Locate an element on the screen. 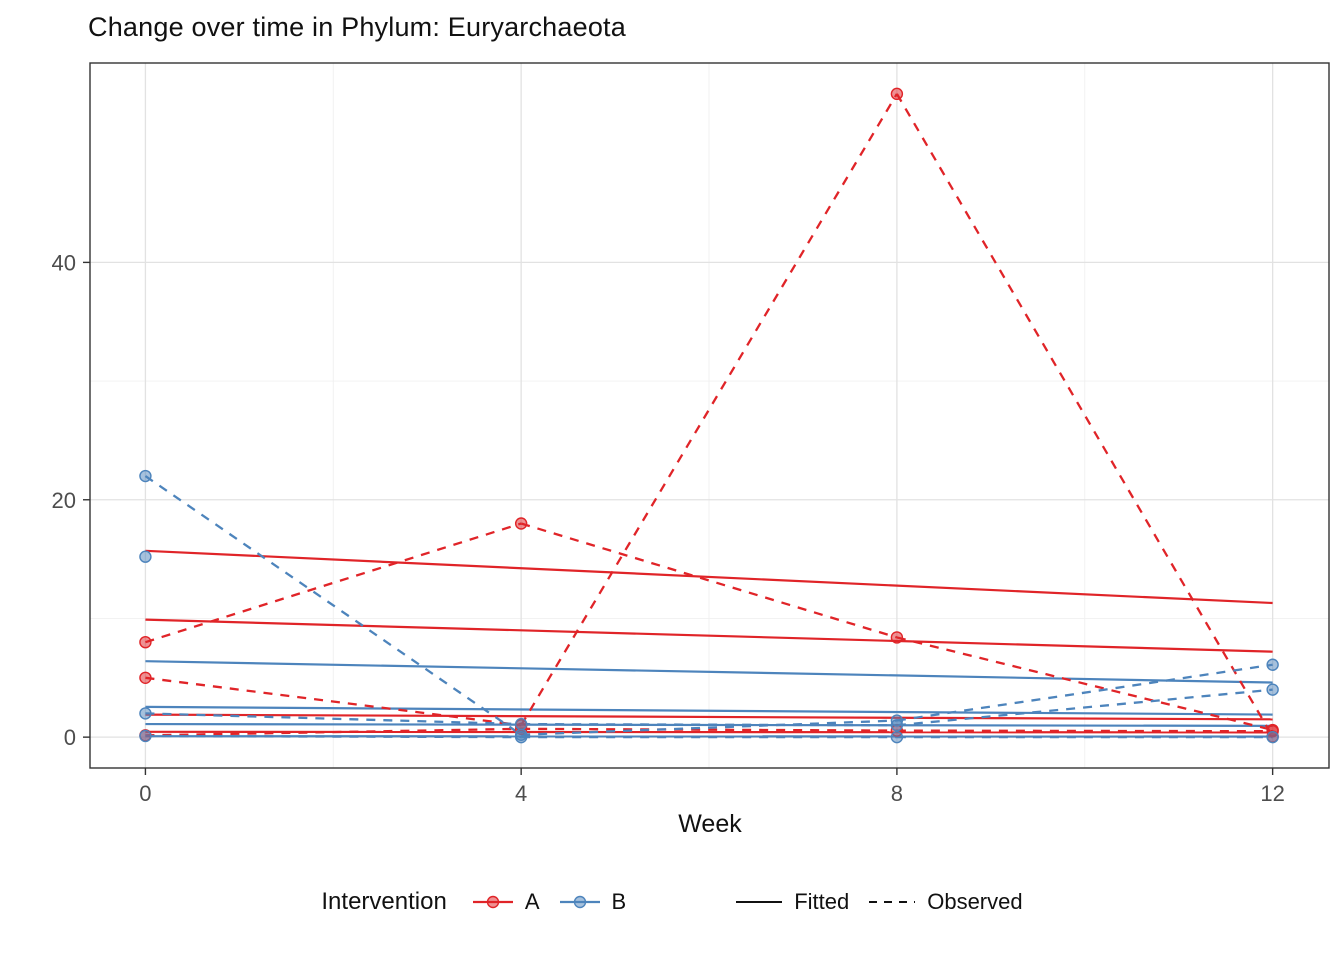  legend-label-a: A is located at coordinates (532, 901).